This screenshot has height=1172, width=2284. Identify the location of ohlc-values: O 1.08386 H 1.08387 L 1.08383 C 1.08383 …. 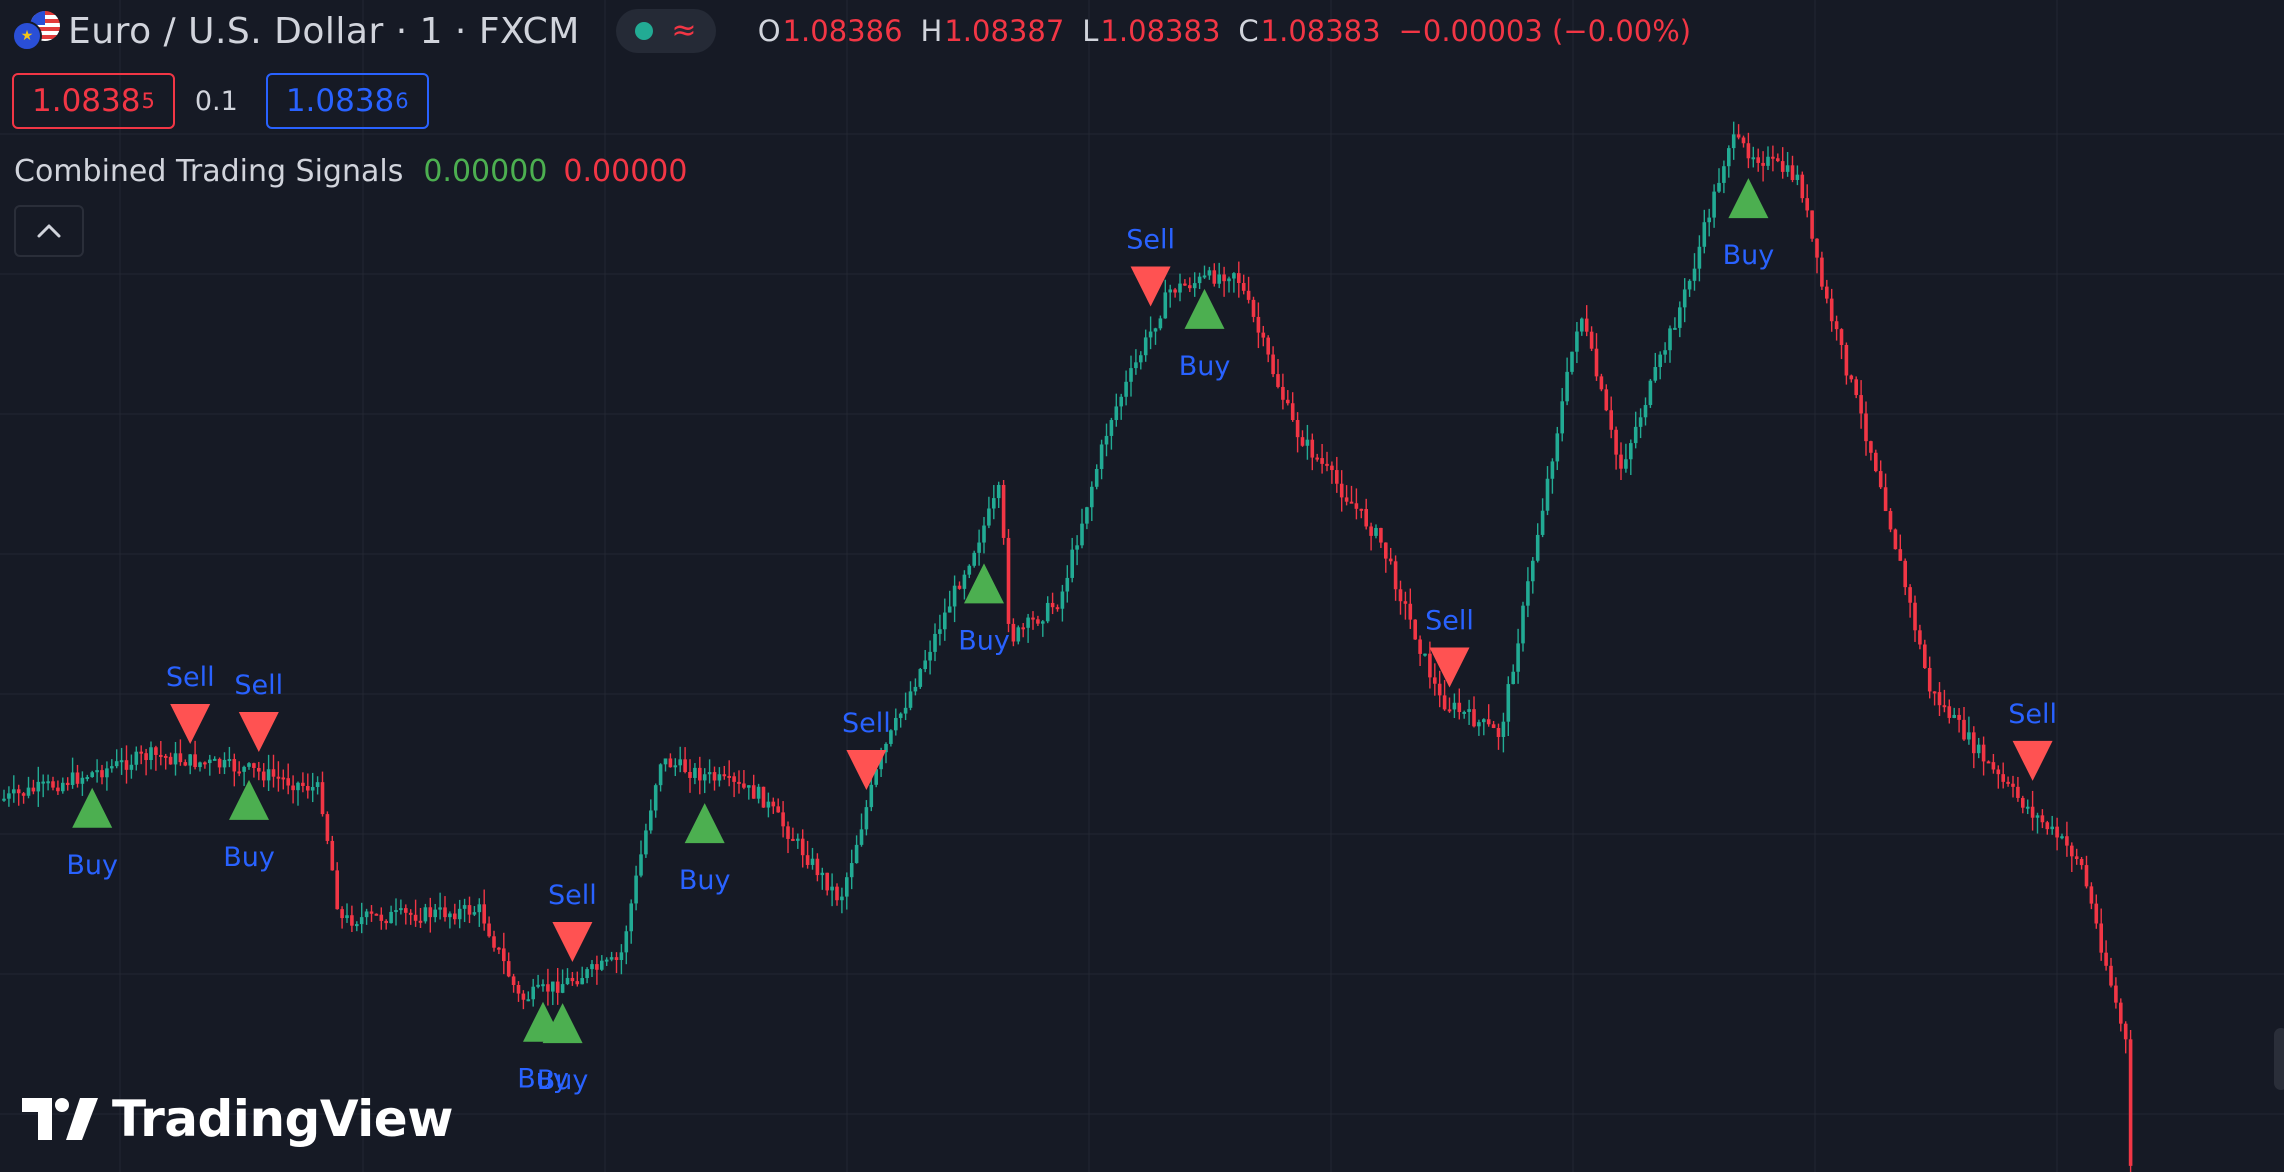
(1224, 31).